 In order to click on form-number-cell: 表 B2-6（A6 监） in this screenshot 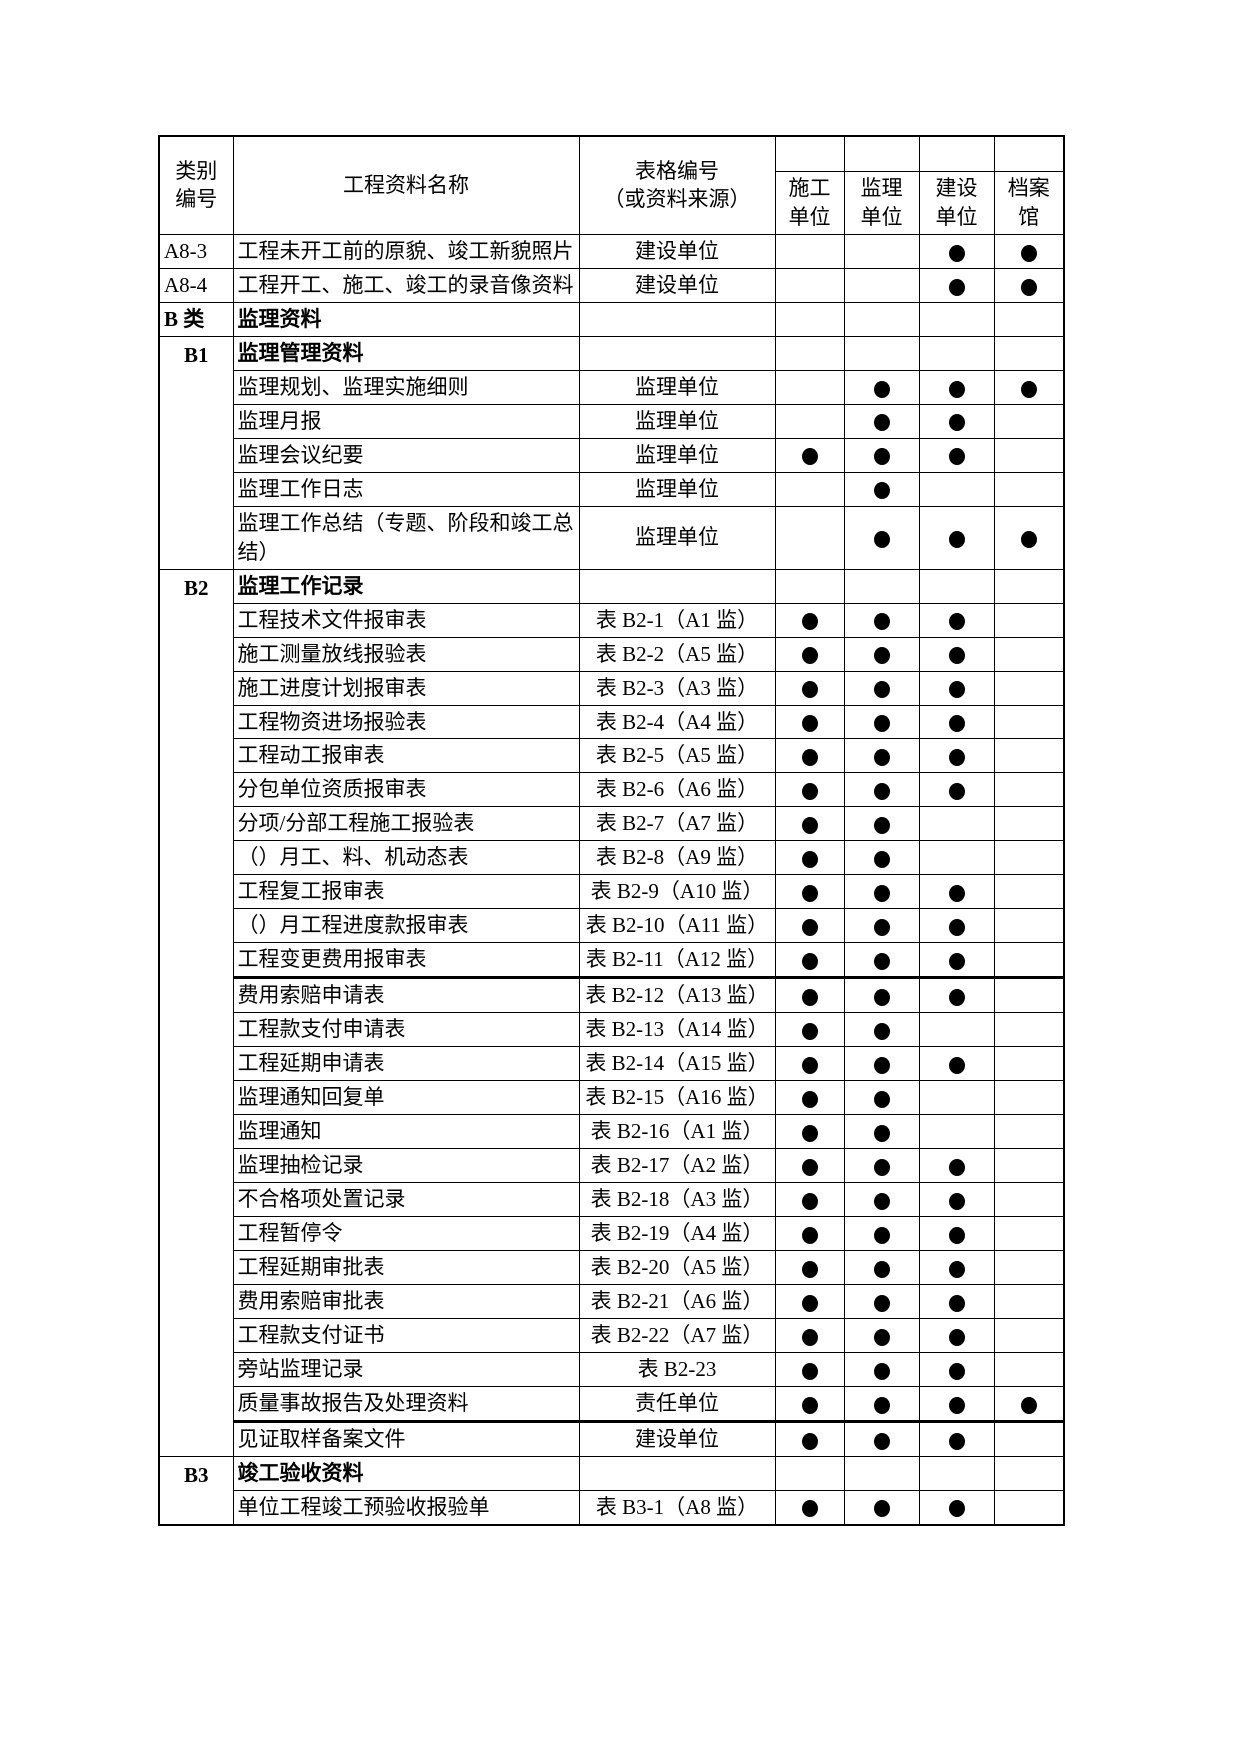, I will do `click(677, 790)`.